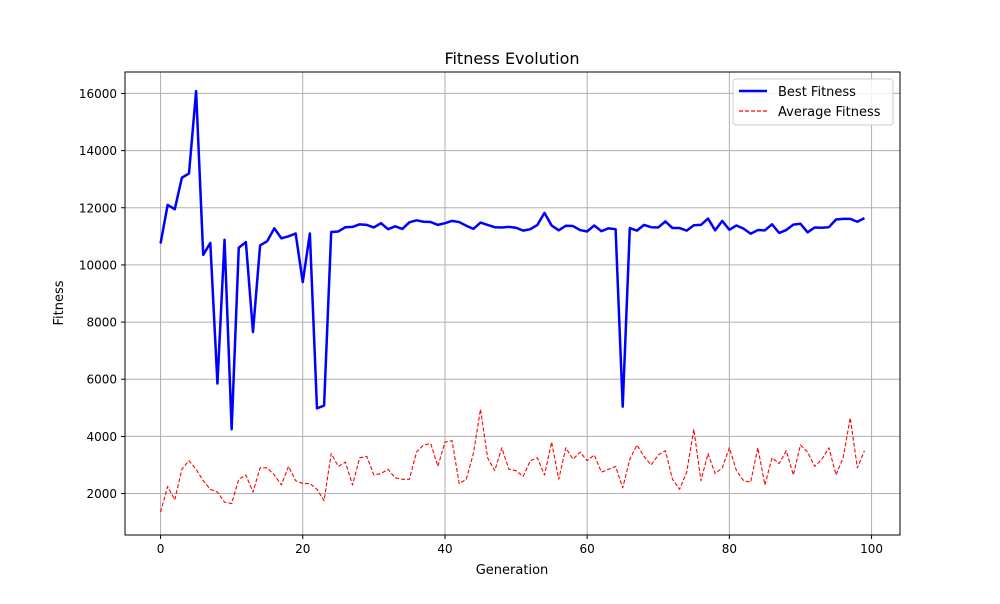 The image size is (1000, 604). Describe the element at coordinates (512, 570) in the screenshot. I see `x-axis-label: Generation` at that location.